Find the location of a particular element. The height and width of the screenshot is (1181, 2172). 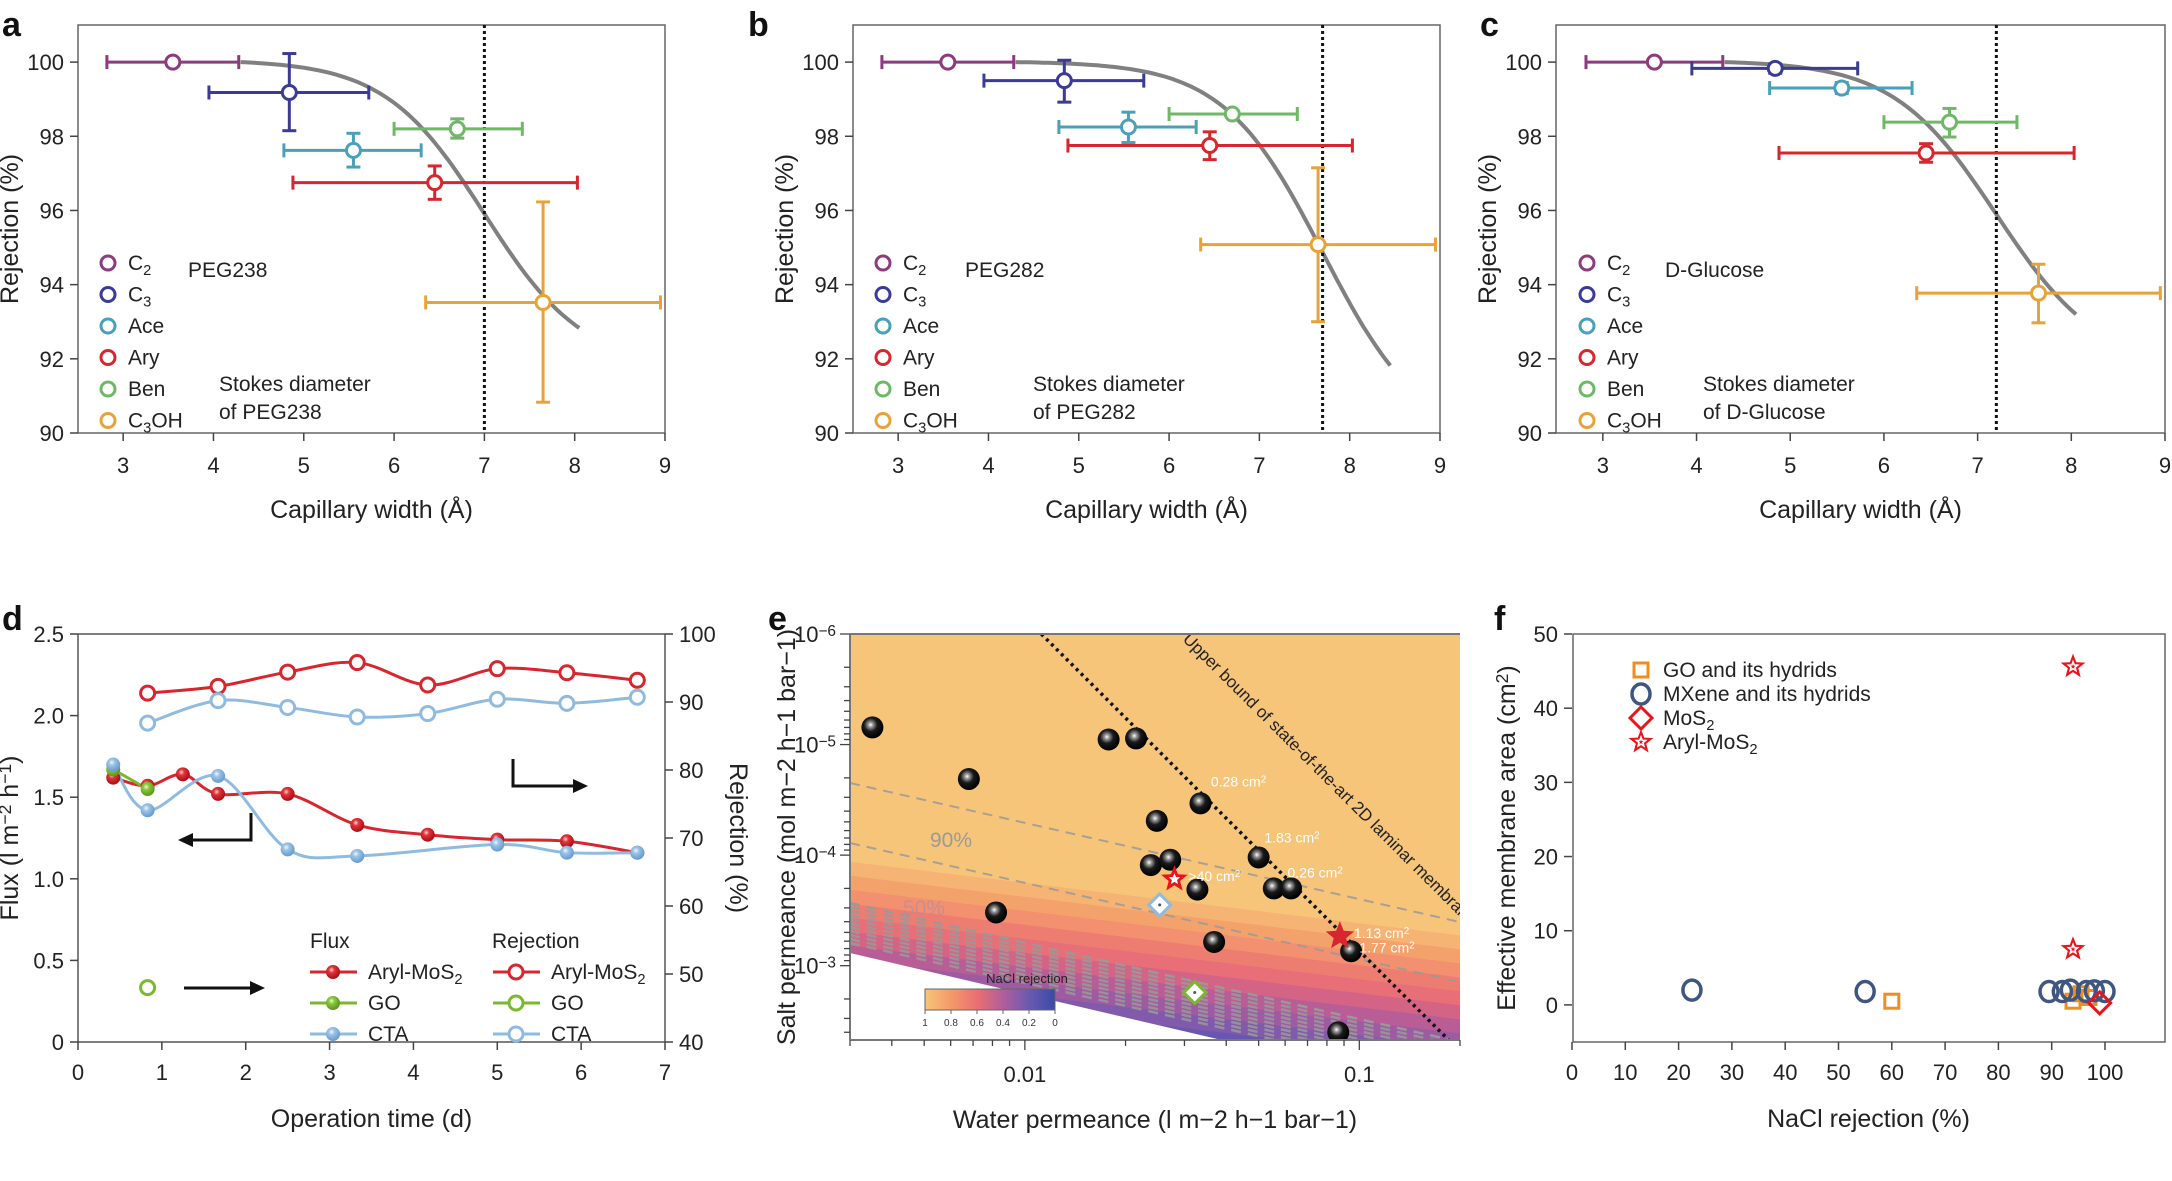

y-tick-label: 30 is located at coordinates (1546, 782).